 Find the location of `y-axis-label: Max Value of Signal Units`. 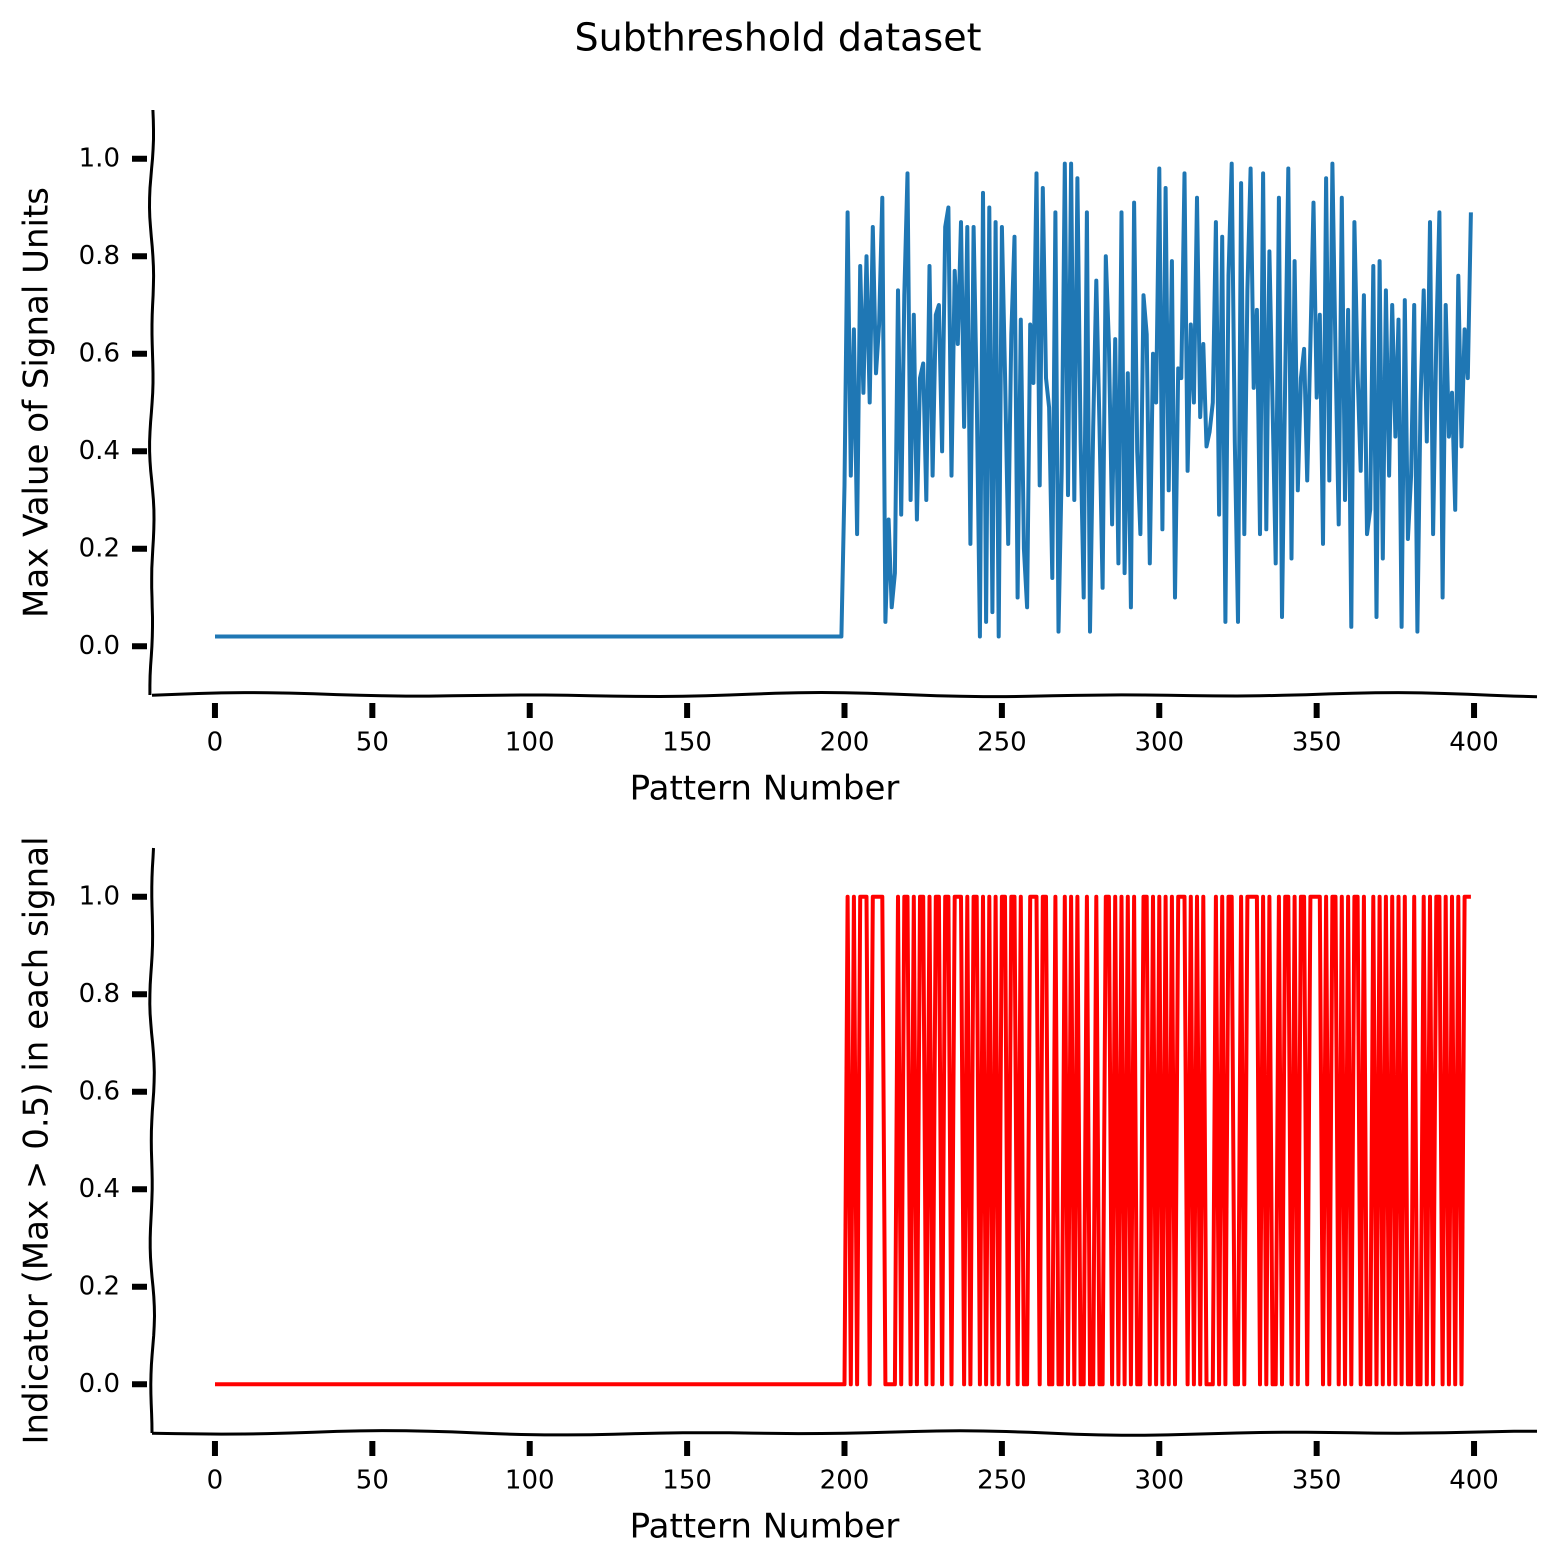

y-axis-label: Max Value of Signal Units is located at coordinates (37, 402).